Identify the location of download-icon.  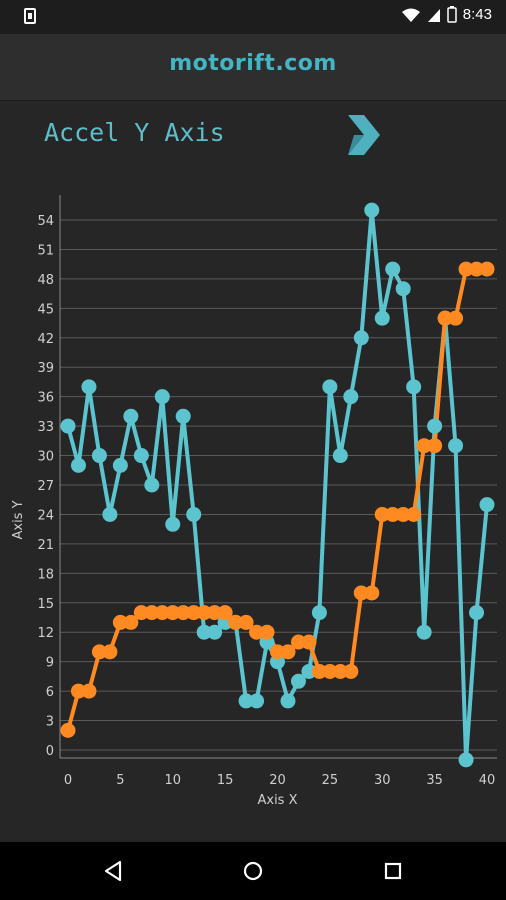
(30, 16).